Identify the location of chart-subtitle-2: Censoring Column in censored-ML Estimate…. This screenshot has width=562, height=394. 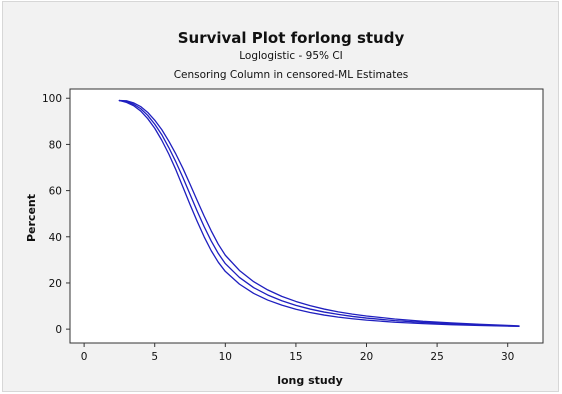
(291, 75).